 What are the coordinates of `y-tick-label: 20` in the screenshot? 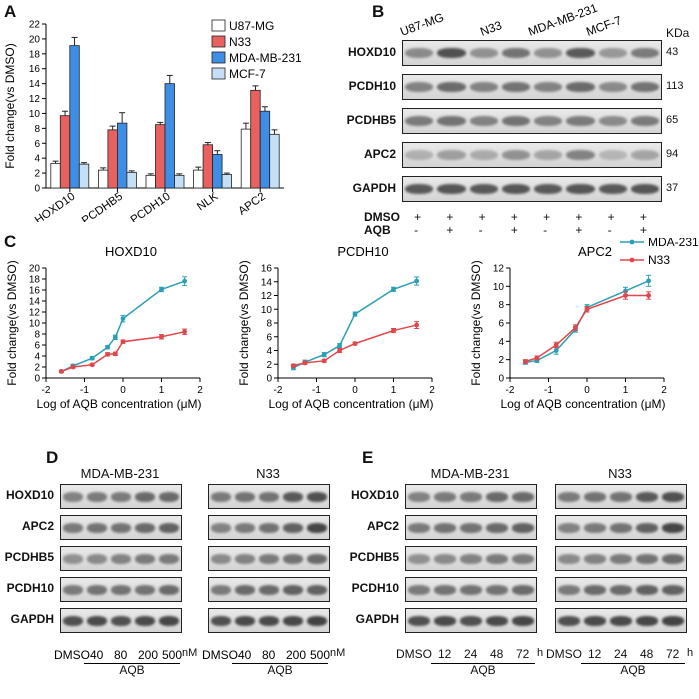 It's located at (35, 39).